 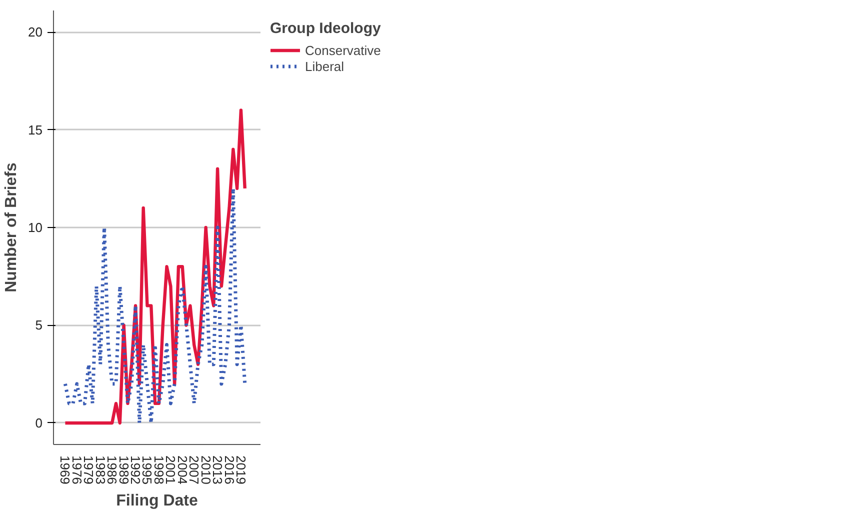 What do you see at coordinates (39, 325) in the screenshot?
I see `y-tick-label: 5` at bounding box center [39, 325].